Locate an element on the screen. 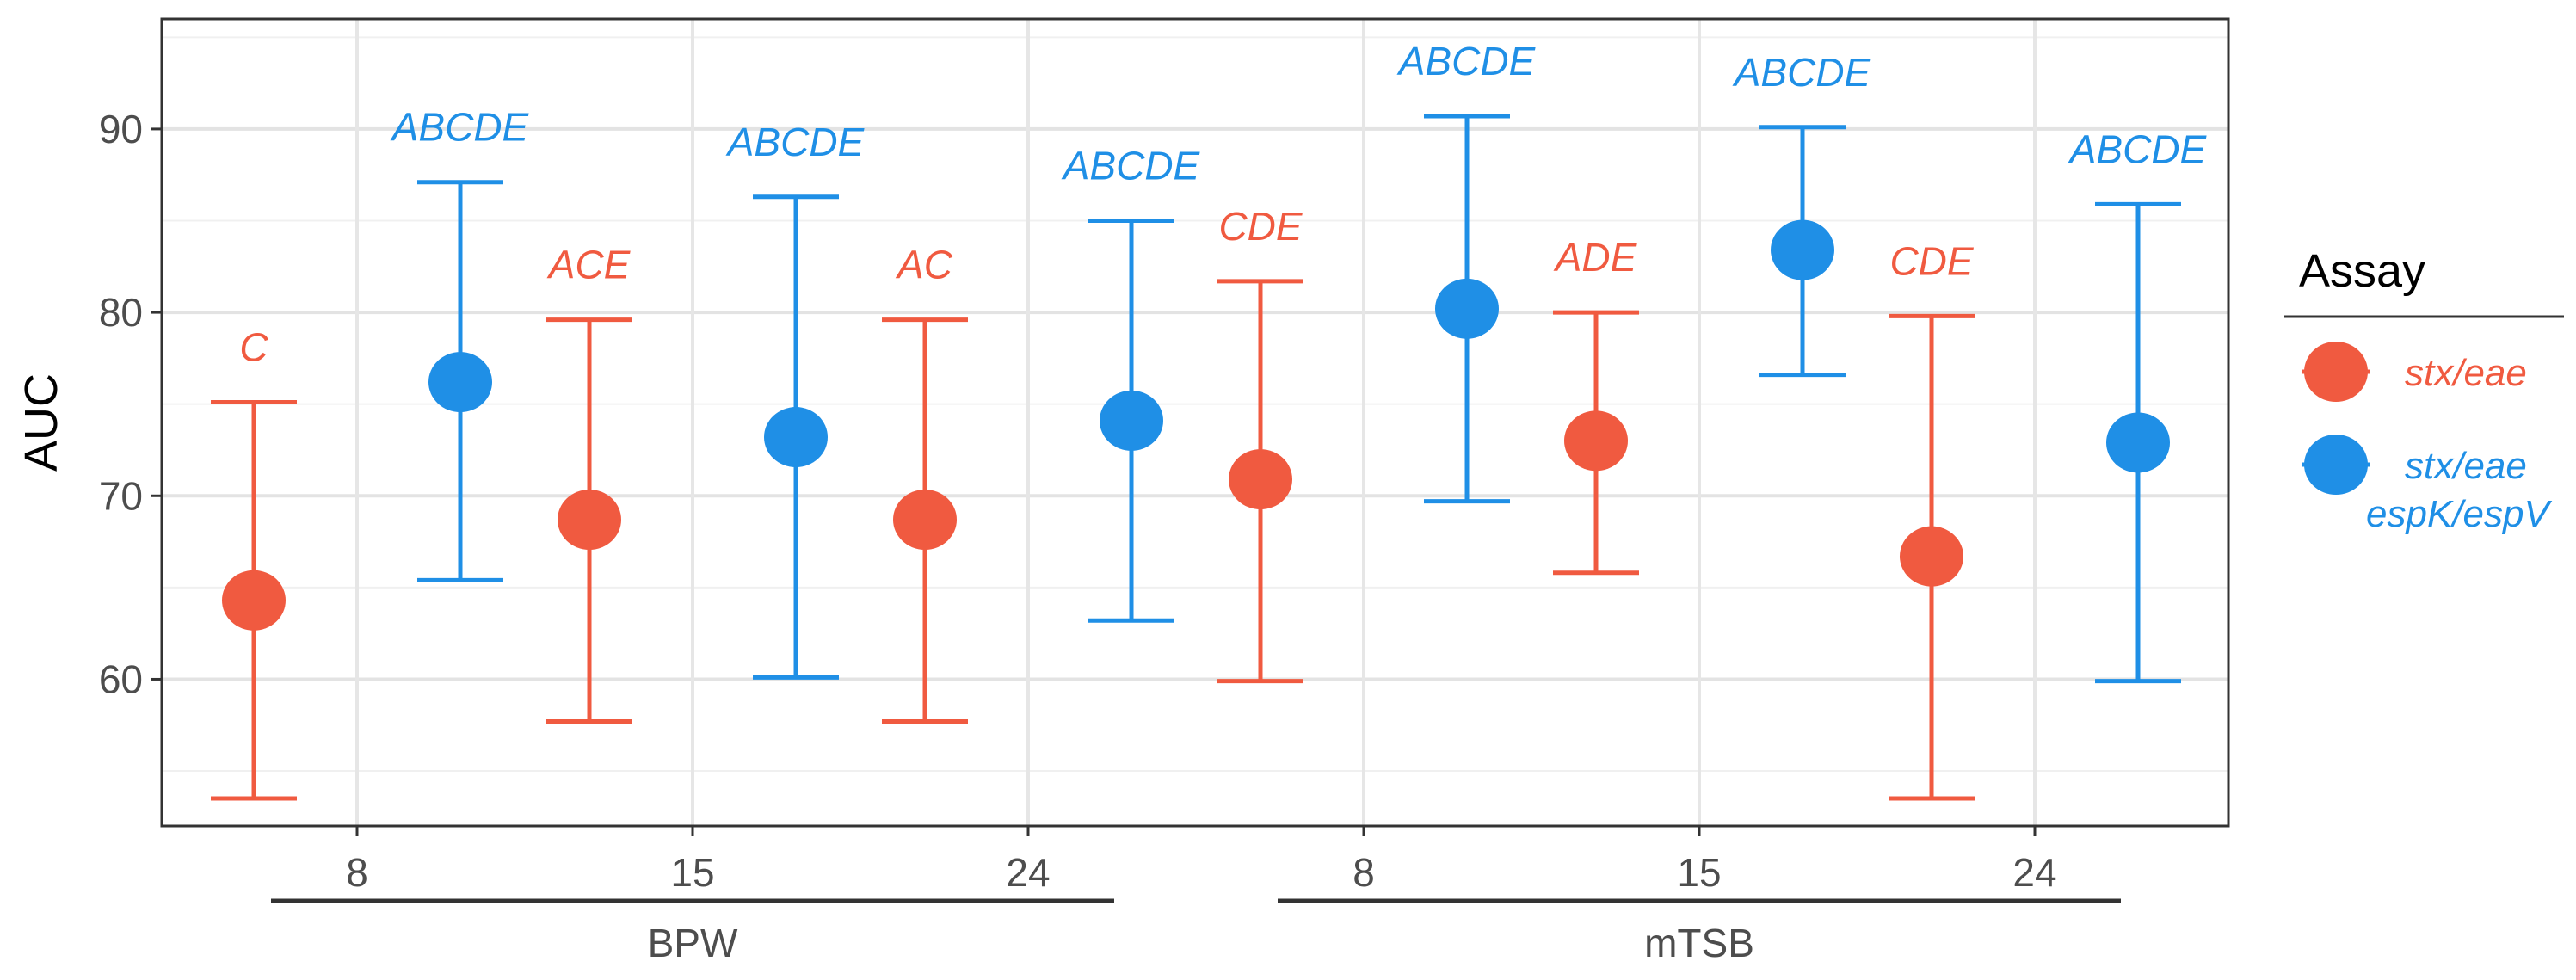  legend-entry: stx/eae is located at coordinates (2415, 372).